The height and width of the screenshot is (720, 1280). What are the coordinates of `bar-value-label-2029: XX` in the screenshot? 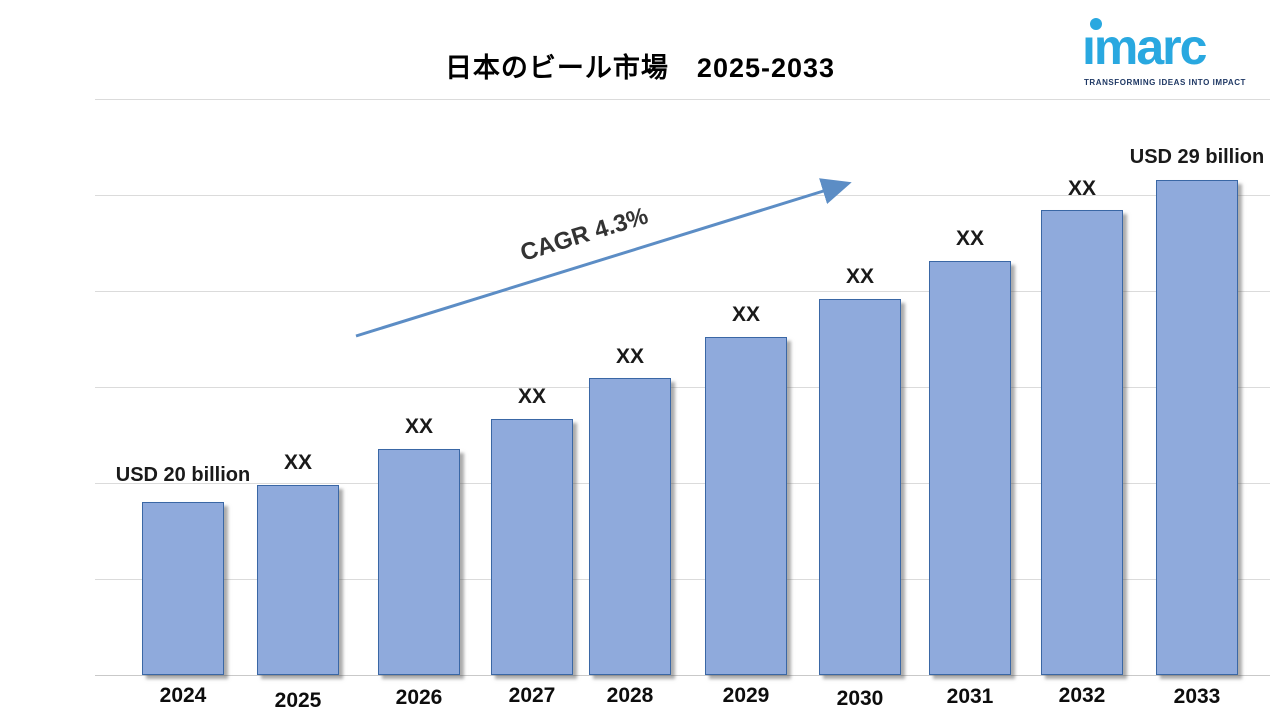 It's located at (745, 314).